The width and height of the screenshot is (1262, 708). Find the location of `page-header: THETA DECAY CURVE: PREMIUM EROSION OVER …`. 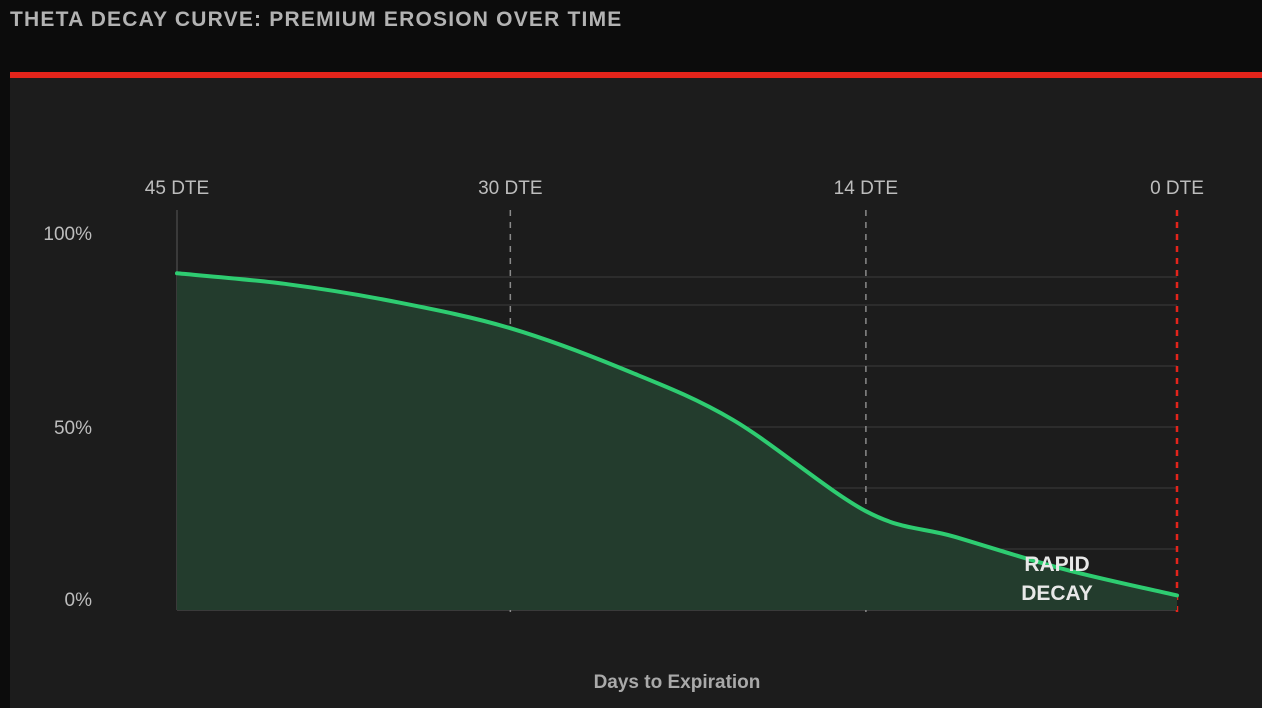

page-header: THETA DECAY CURVE: PREMIUM EROSION OVER … is located at coordinates (631, 36).